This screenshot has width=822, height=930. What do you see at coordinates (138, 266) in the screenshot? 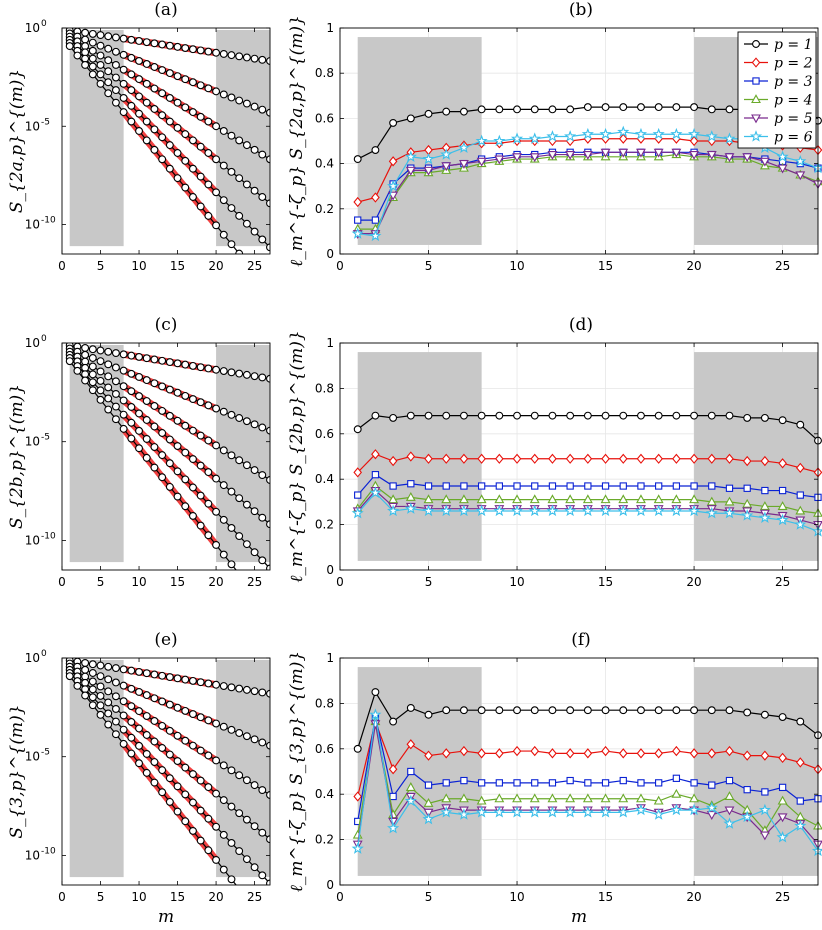
I see `x-tick-label: 10` at bounding box center [138, 266].